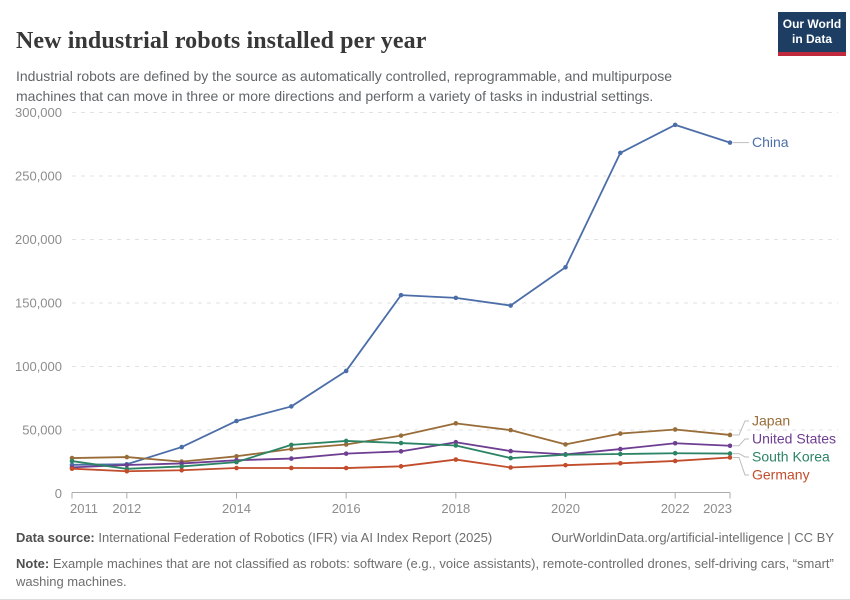 The height and width of the screenshot is (600, 850). Describe the element at coordinates (781, 474) in the screenshot. I see `legend-label-germany: Germany` at that location.